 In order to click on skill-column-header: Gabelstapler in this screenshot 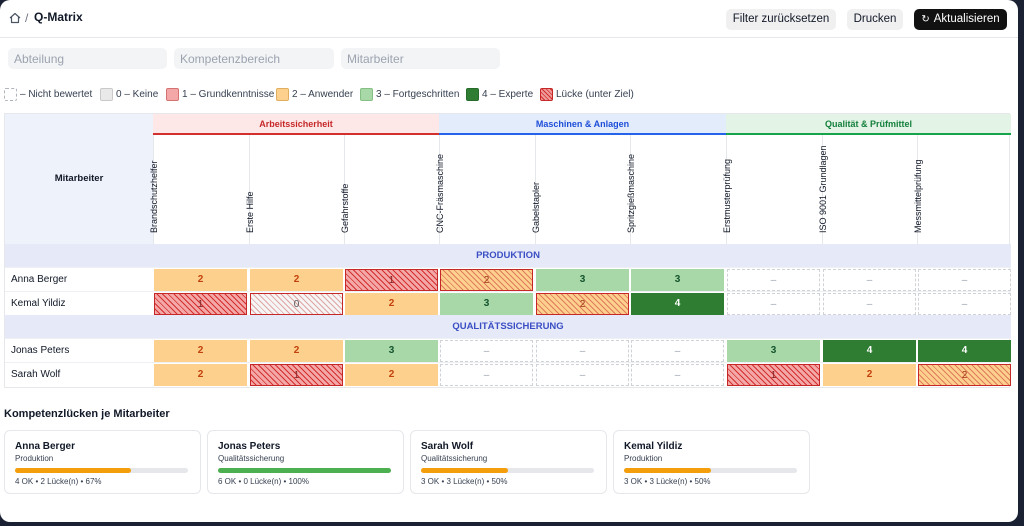, I will do `click(580, 189)`.